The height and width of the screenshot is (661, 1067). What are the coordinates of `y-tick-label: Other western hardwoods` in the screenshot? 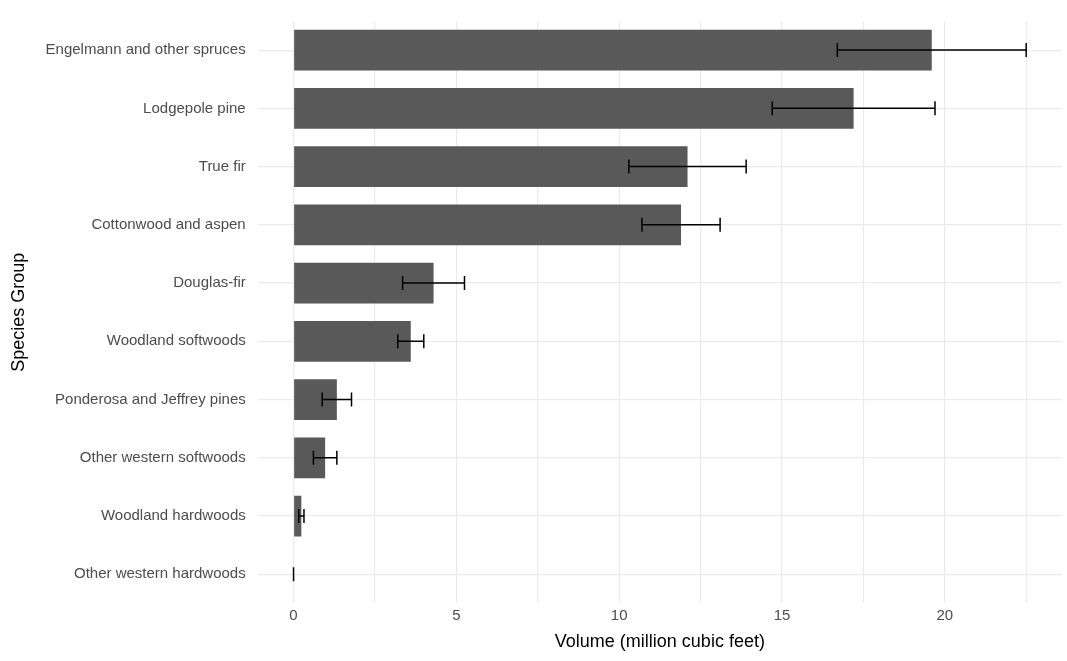 It's located at (159, 573).